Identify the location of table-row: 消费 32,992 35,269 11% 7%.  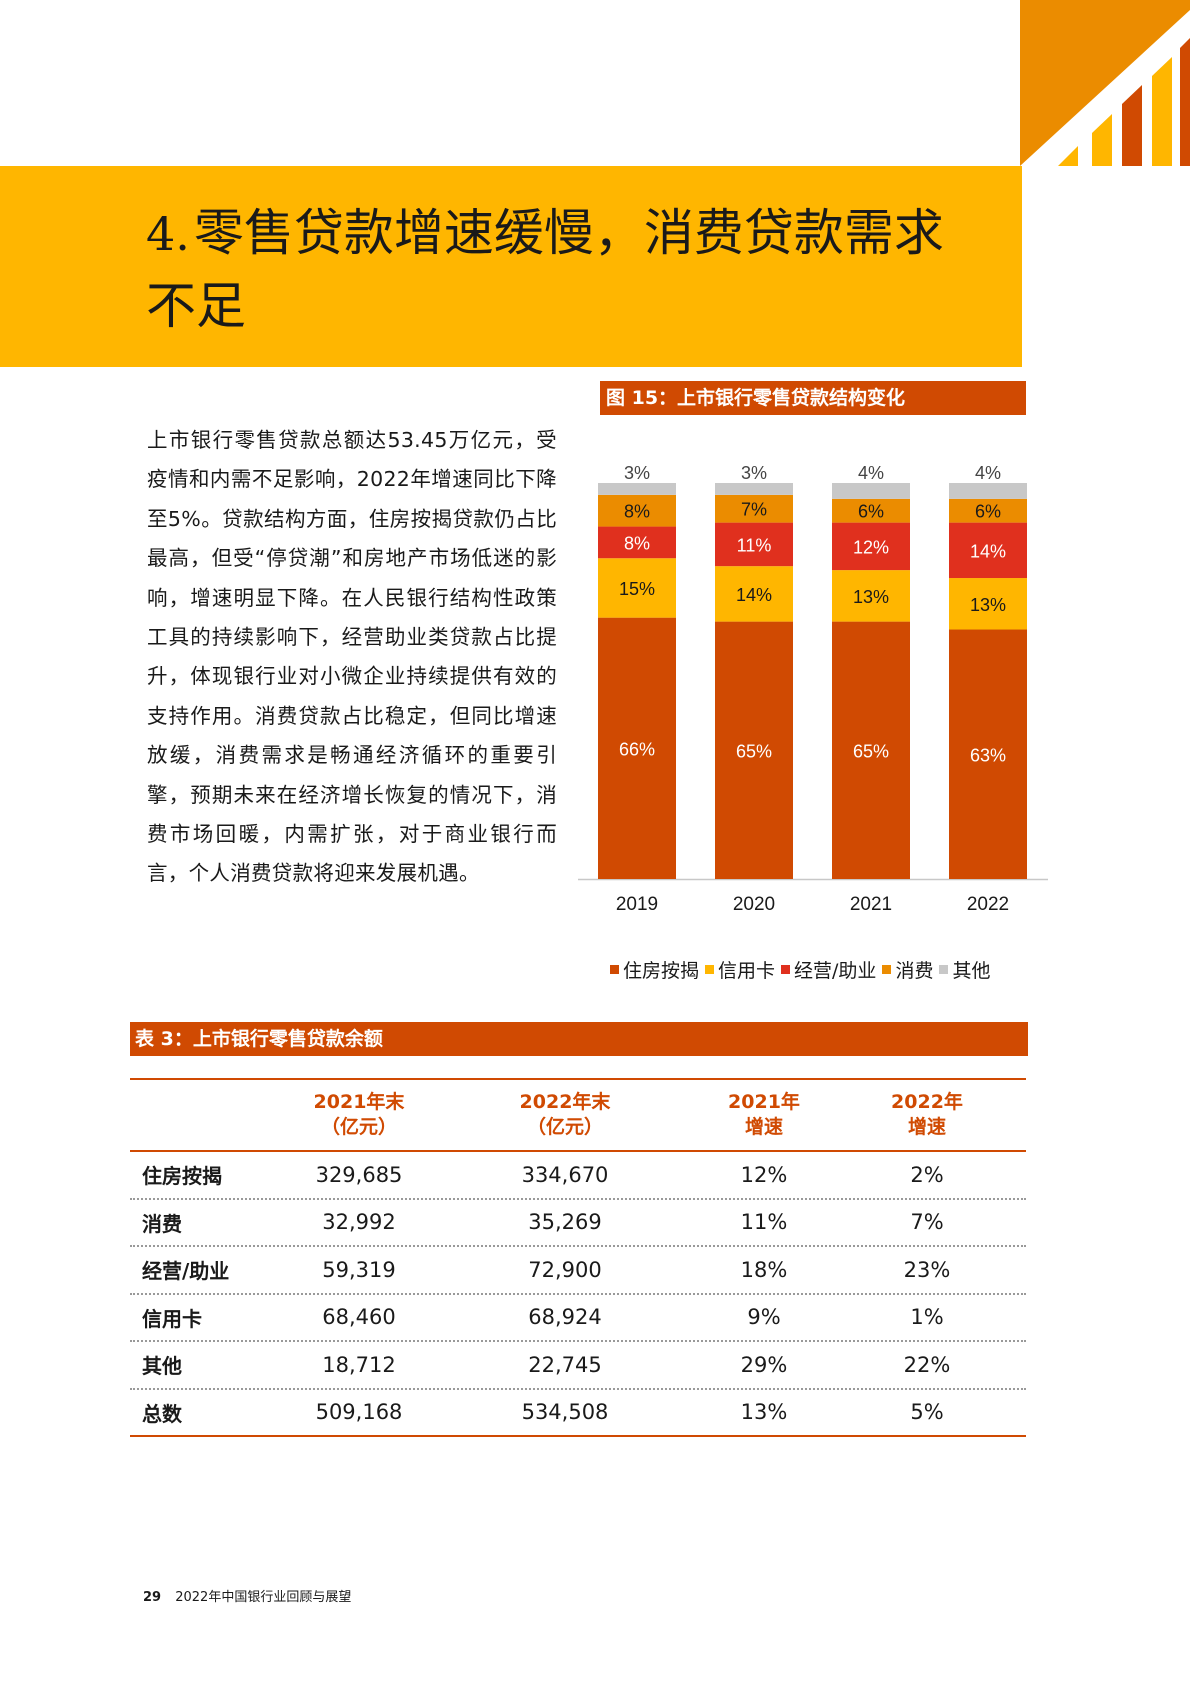
(578, 1223).